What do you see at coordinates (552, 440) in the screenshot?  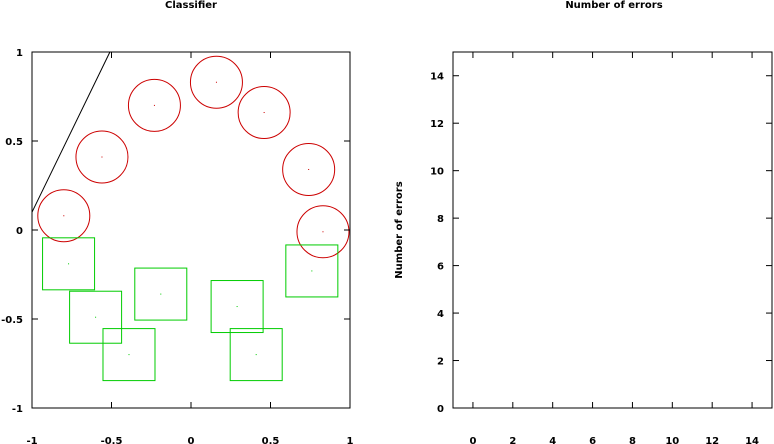 I see `errors-x-tick-label: 4` at bounding box center [552, 440].